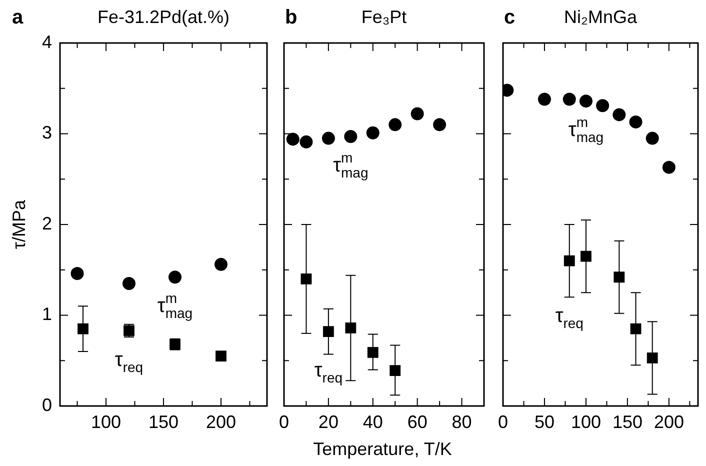 This screenshot has width=706, height=466. What do you see at coordinates (47, 223) in the screenshot?
I see `y-tick-label: 2` at bounding box center [47, 223].